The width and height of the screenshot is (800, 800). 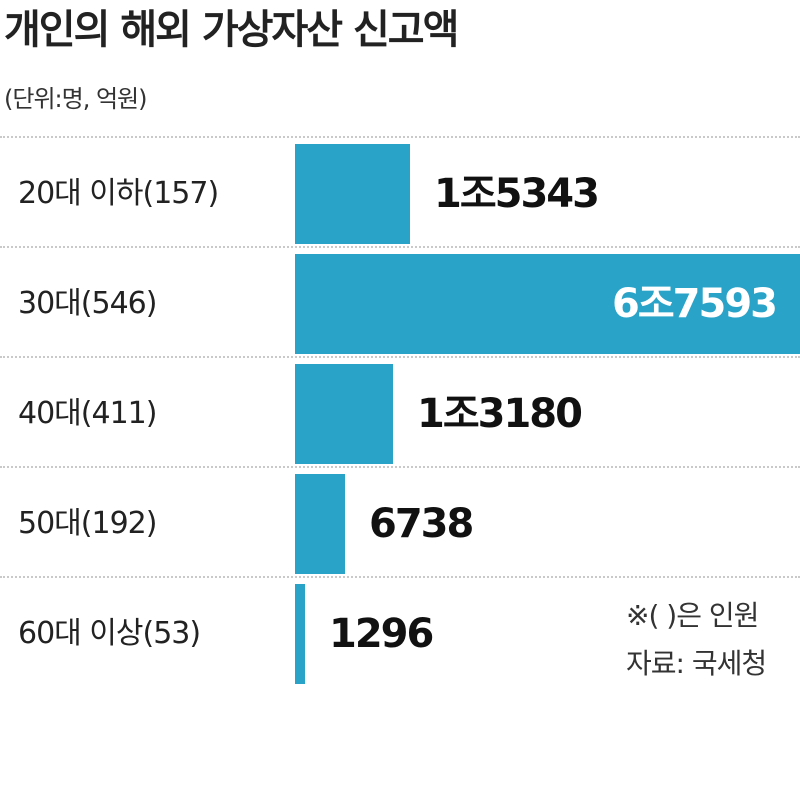 What do you see at coordinates (231, 30) in the screenshot?
I see `chart-title: 개인의 해외 가상자산 신고액` at bounding box center [231, 30].